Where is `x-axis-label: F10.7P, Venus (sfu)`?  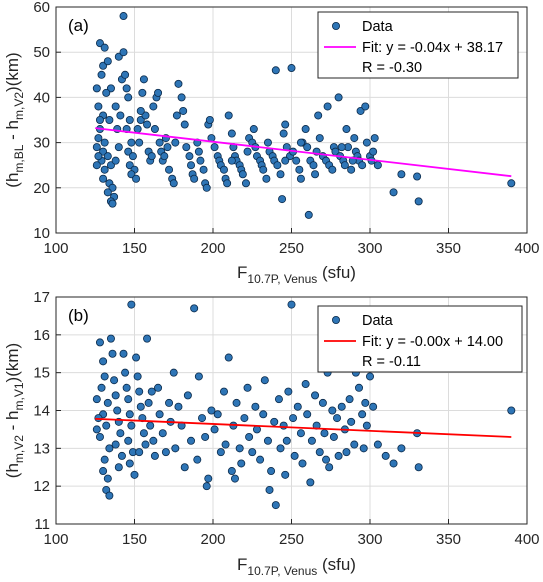
x-axis-label: F10.7P, Venus (sfu) is located at coordinates (296, 566).